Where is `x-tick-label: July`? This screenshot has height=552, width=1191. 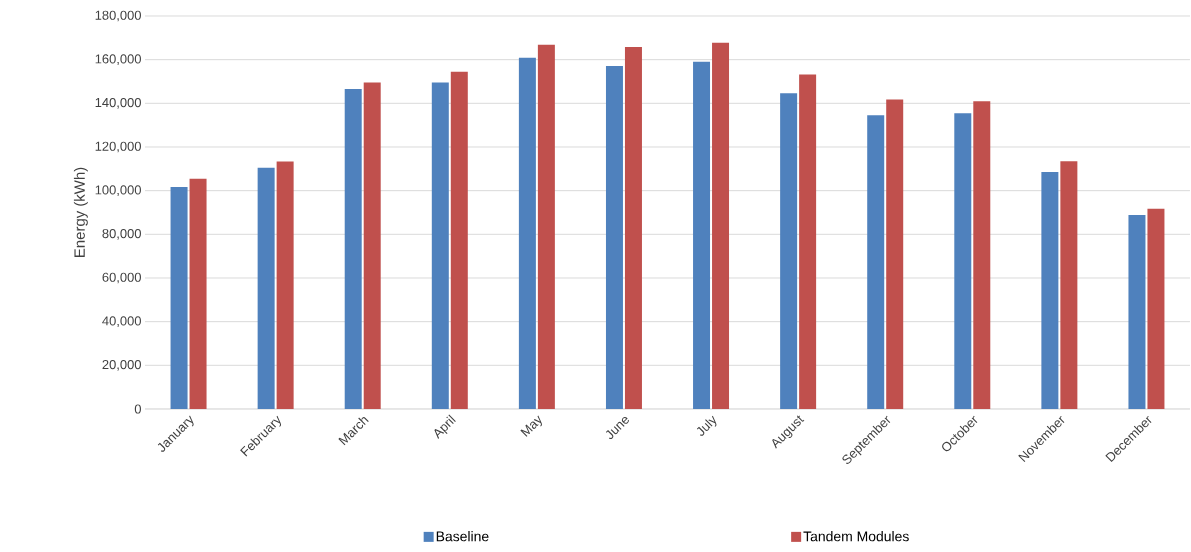 x-tick-label: July is located at coordinates (706, 425).